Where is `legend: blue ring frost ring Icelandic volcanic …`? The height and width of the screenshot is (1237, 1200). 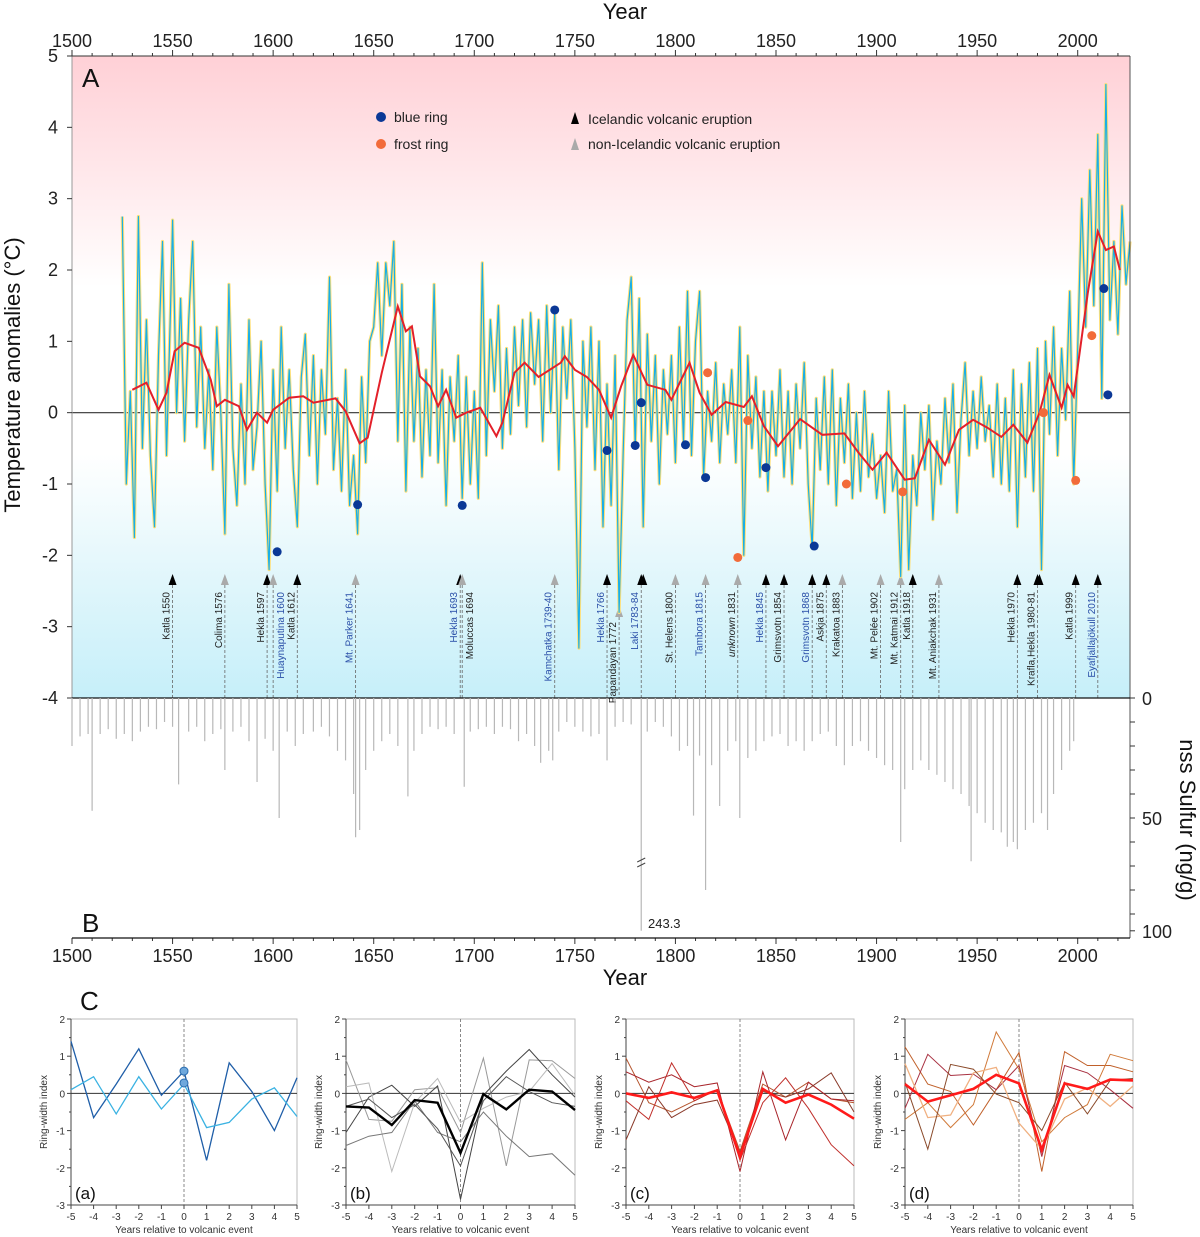 legend: blue ring frost ring Icelandic volcanic … is located at coordinates (578, 130).